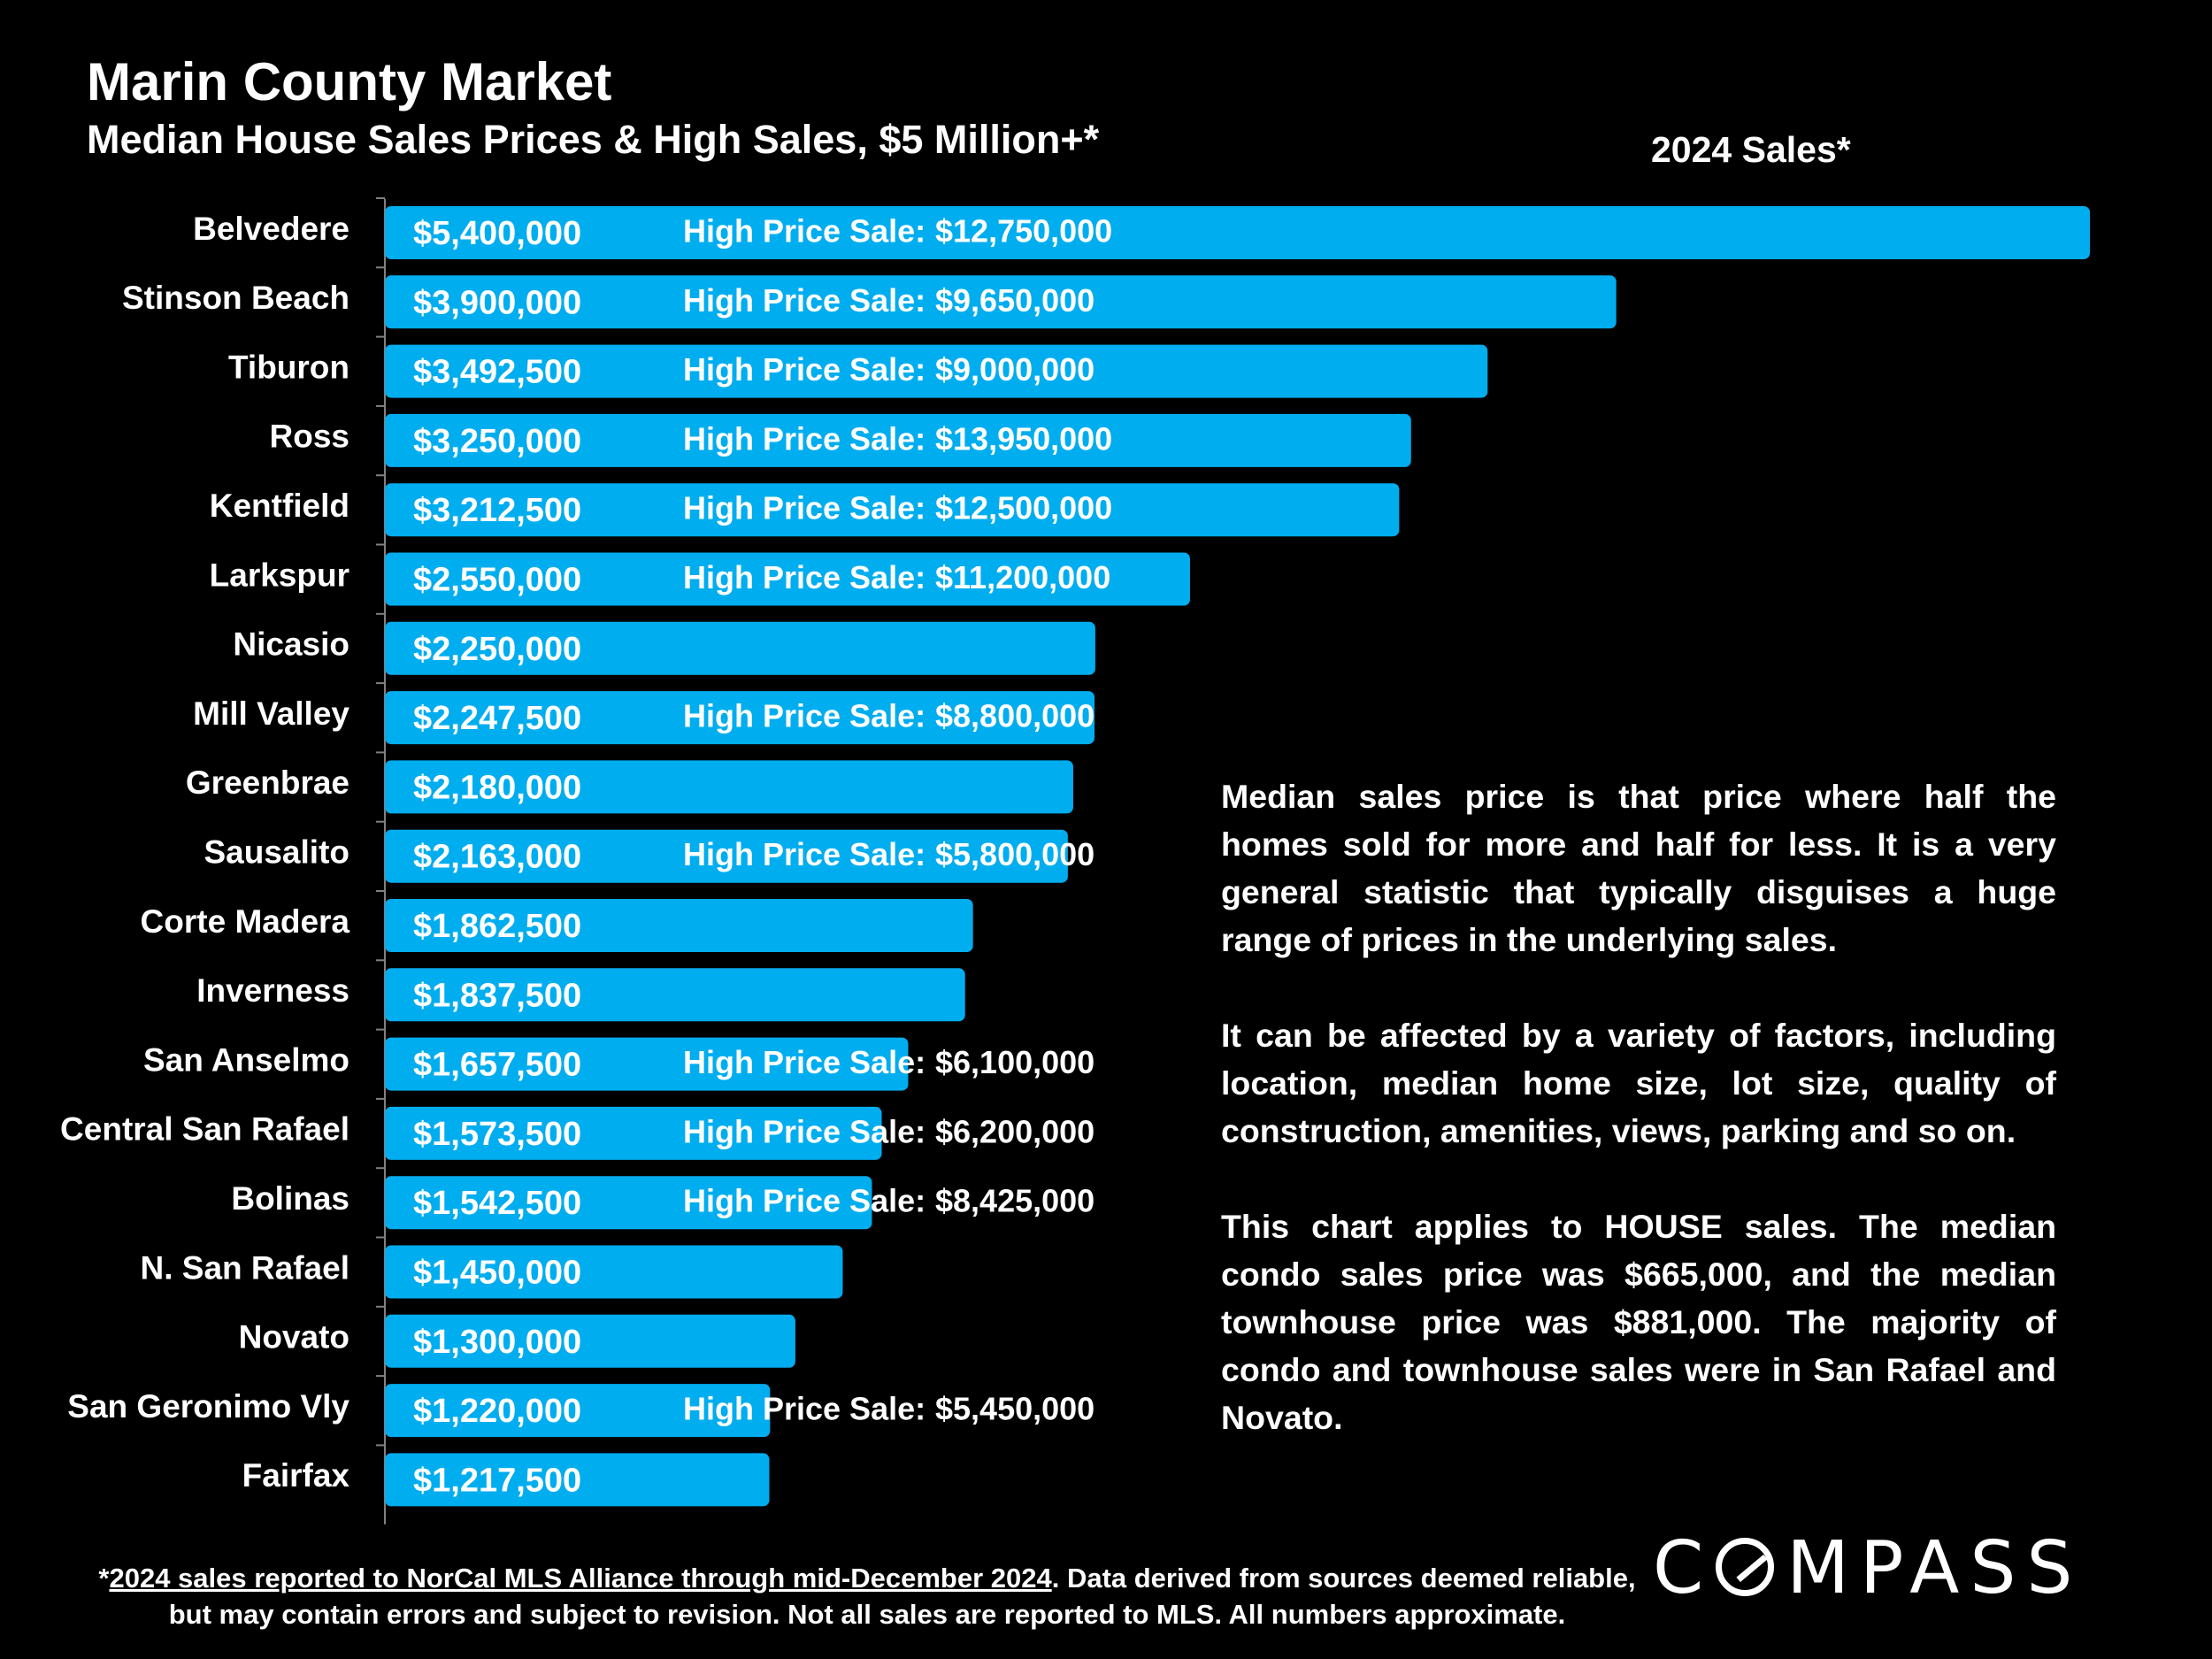  Describe the element at coordinates (296, 1475) in the screenshot. I see `category-label: Fairfax` at that location.